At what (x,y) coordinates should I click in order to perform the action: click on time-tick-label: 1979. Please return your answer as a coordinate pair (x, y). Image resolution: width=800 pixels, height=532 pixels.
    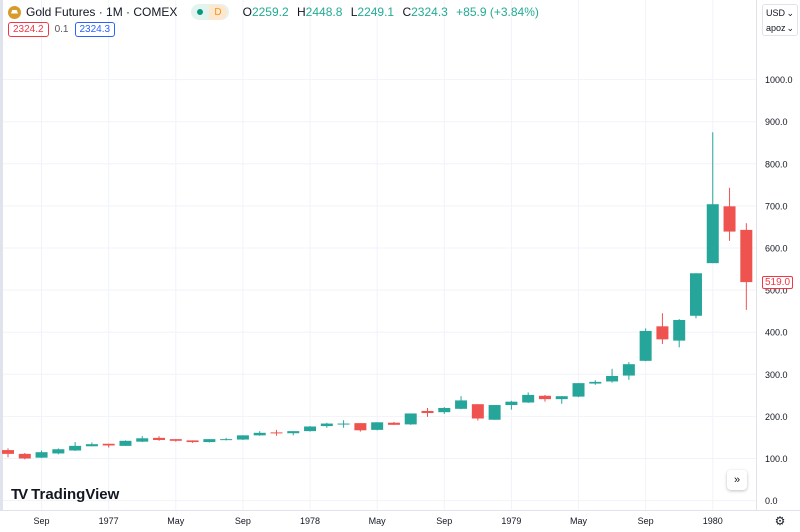
    Looking at the image, I should click on (511, 521).